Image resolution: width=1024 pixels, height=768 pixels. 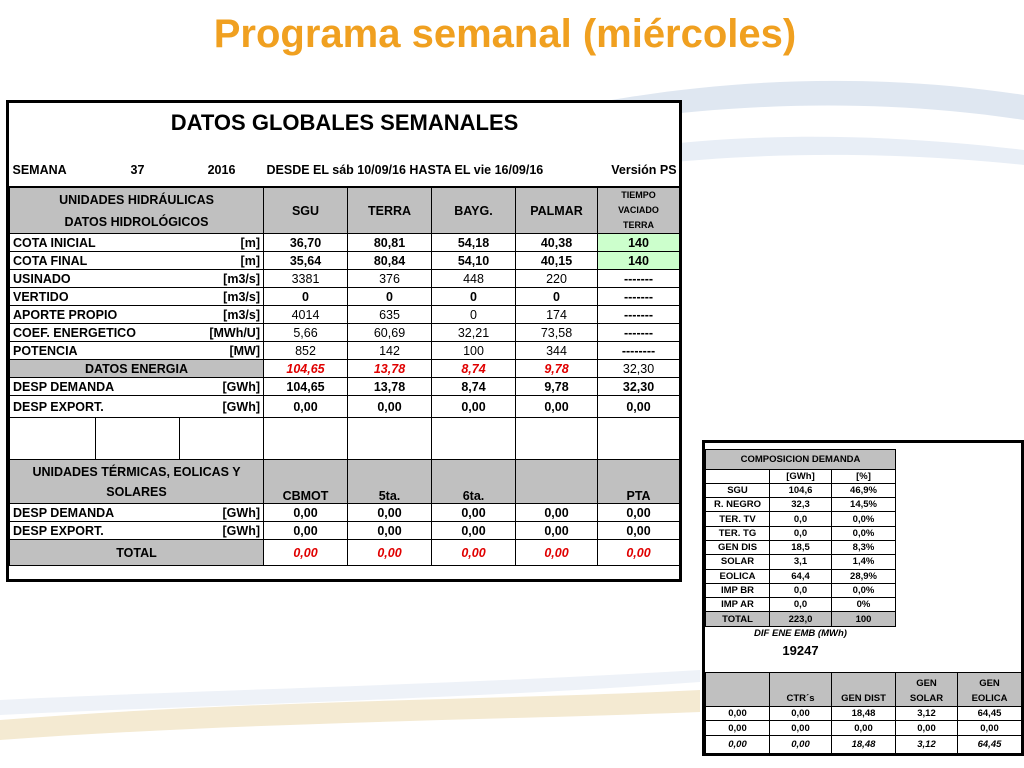 What do you see at coordinates (863, 743) in the screenshot?
I see `gen-total-row: 0,00 0,00 18,48 3,12 64,45` at bounding box center [863, 743].